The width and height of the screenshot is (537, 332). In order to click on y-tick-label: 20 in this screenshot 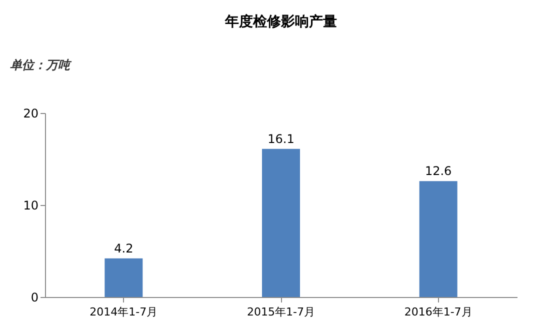, I will do `click(30, 113)`.